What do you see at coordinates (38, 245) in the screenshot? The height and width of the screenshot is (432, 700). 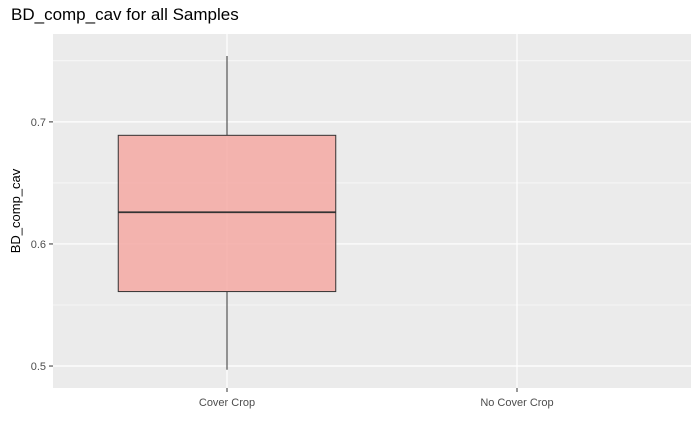 I see `y-tick-label: 0.6` at bounding box center [38, 245].